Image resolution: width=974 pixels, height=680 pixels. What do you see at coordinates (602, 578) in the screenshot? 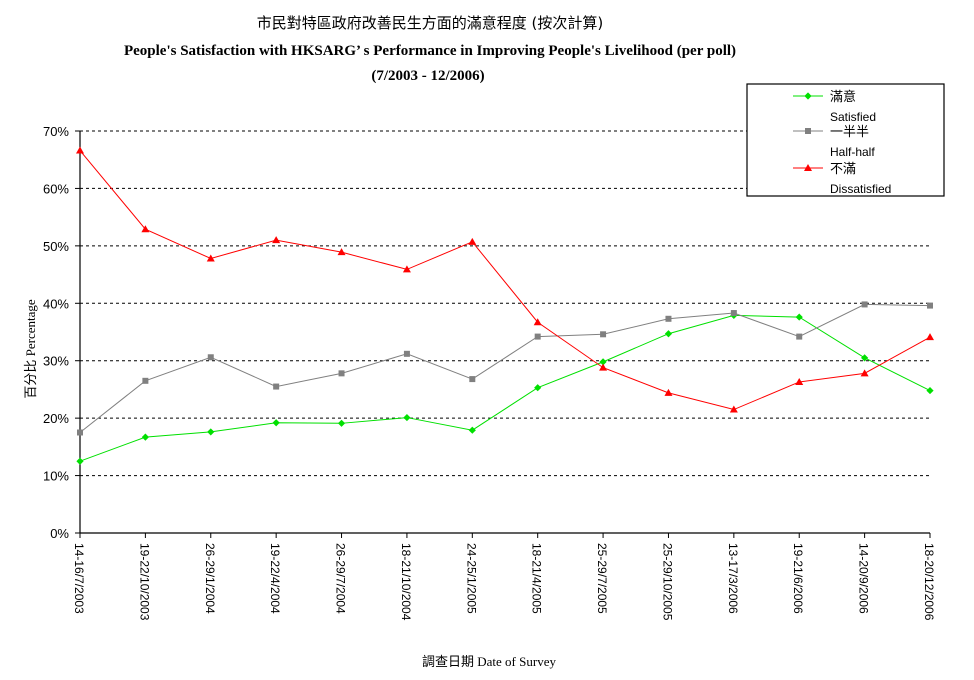
I see `x-tick-label: 25-29/7/2005` at bounding box center [602, 578].